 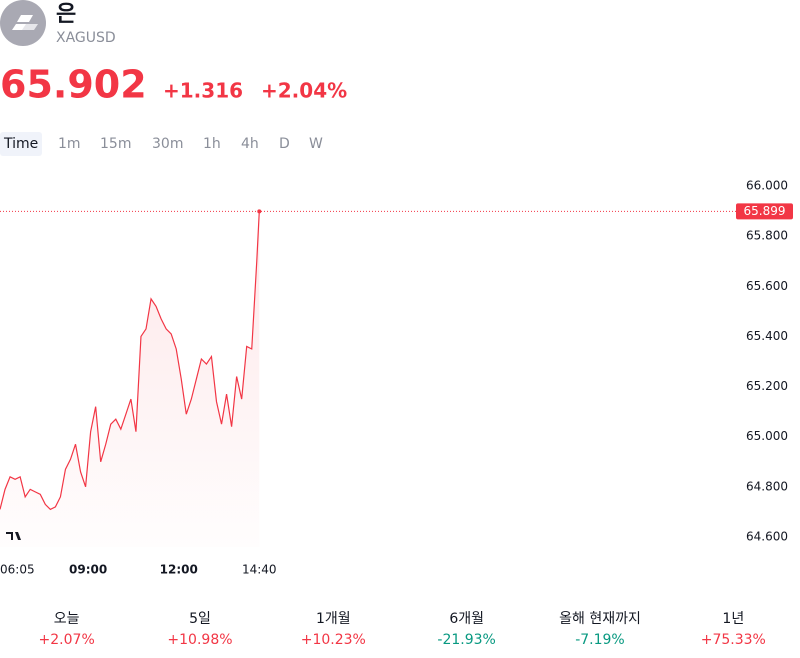 What do you see at coordinates (316, 144) in the screenshot?
I see `timeframe-button: W` at bounding box center [316, 144].